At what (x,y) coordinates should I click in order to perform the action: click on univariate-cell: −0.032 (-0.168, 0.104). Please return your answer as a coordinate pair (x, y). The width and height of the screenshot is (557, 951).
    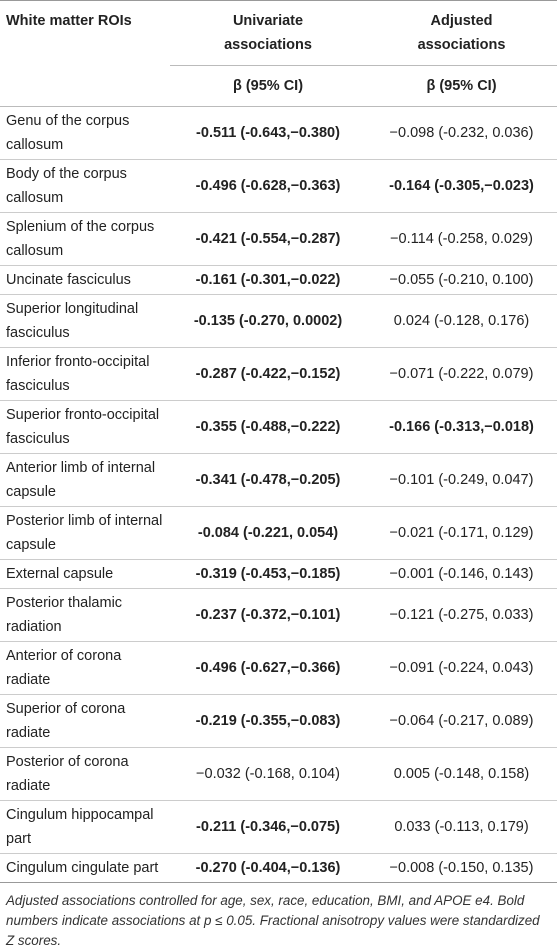
    Looking at the image, I should click on (268, 774).